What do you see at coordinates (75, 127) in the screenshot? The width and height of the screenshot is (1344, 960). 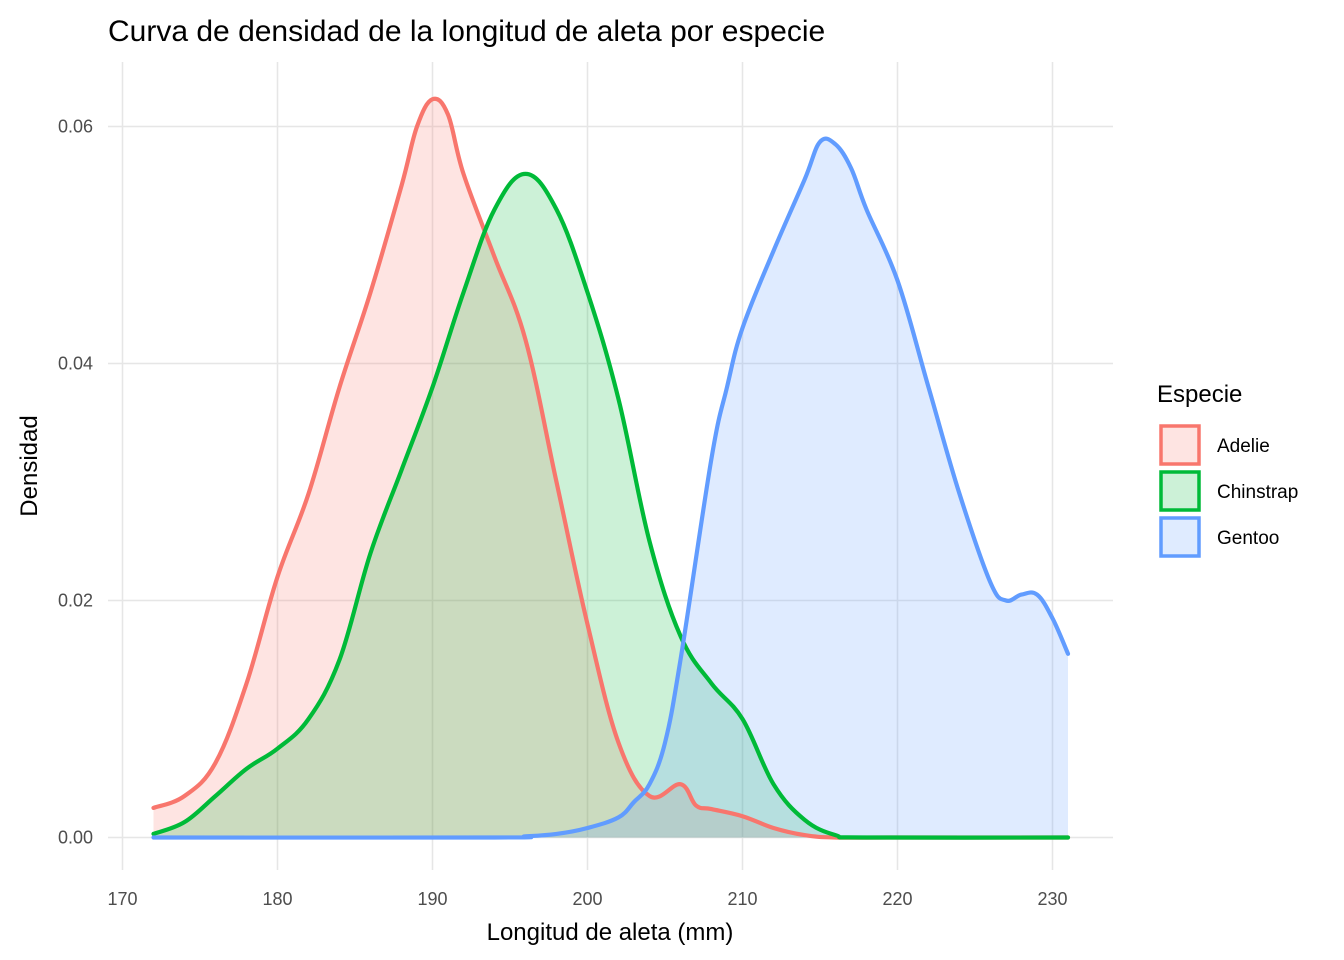 I see `y-tick-label: 0.06` at bounding box center [75, 127].